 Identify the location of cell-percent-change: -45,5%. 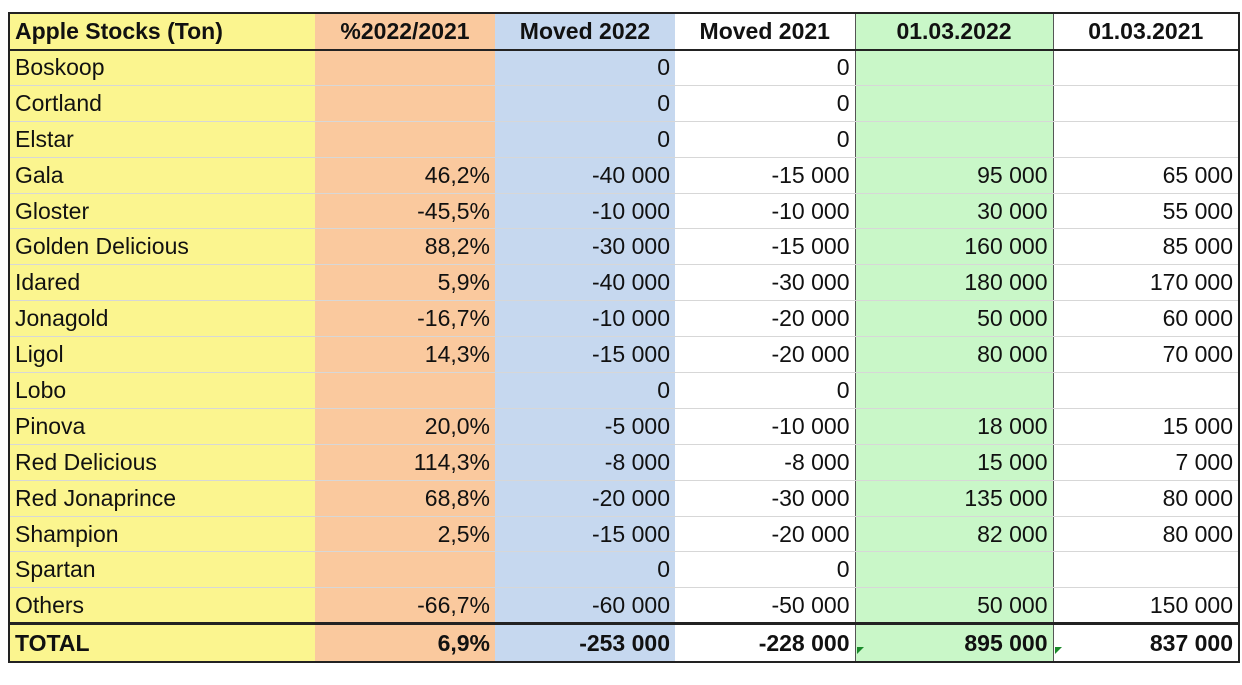
(405, 211).